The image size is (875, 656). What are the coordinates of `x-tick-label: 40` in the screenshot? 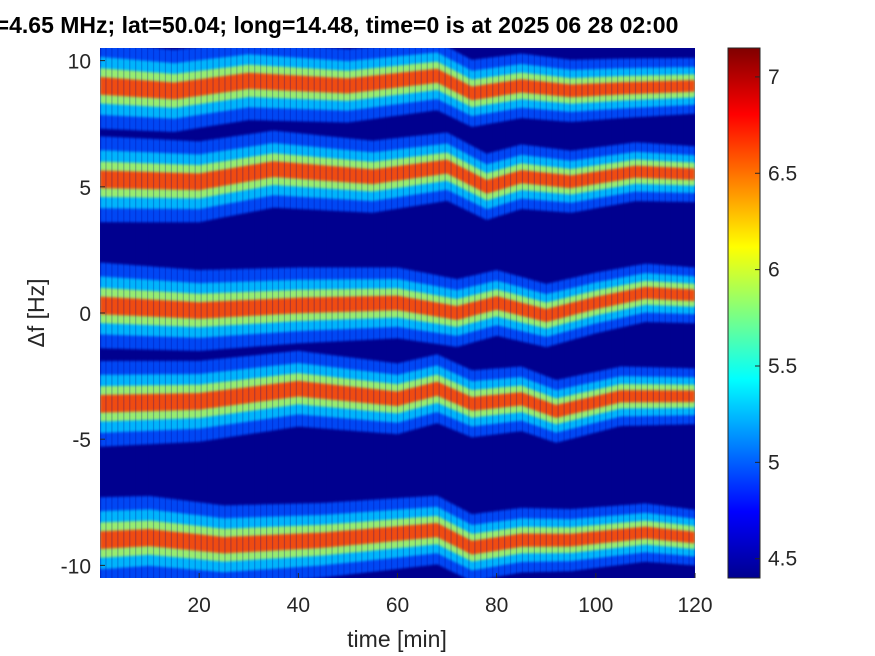 It's located at (298, 605).